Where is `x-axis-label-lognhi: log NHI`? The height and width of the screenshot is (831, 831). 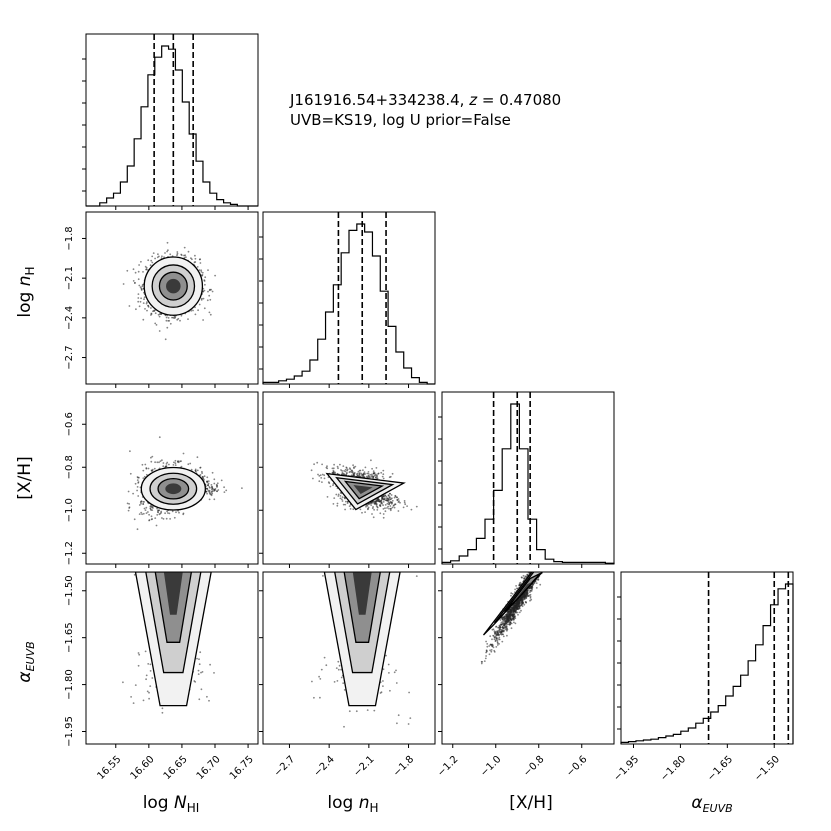
x-axis-label-lognhi: log NHI is located at coordinates (171, 804).